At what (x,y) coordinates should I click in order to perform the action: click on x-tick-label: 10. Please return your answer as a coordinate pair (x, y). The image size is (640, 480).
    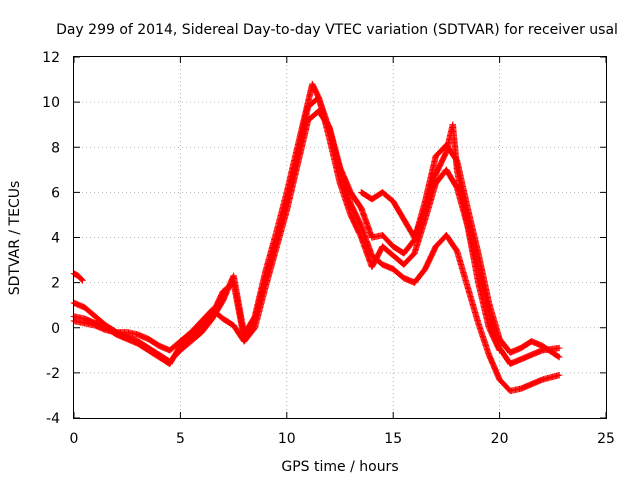
    Looking at the image, I should click on (287, 439).